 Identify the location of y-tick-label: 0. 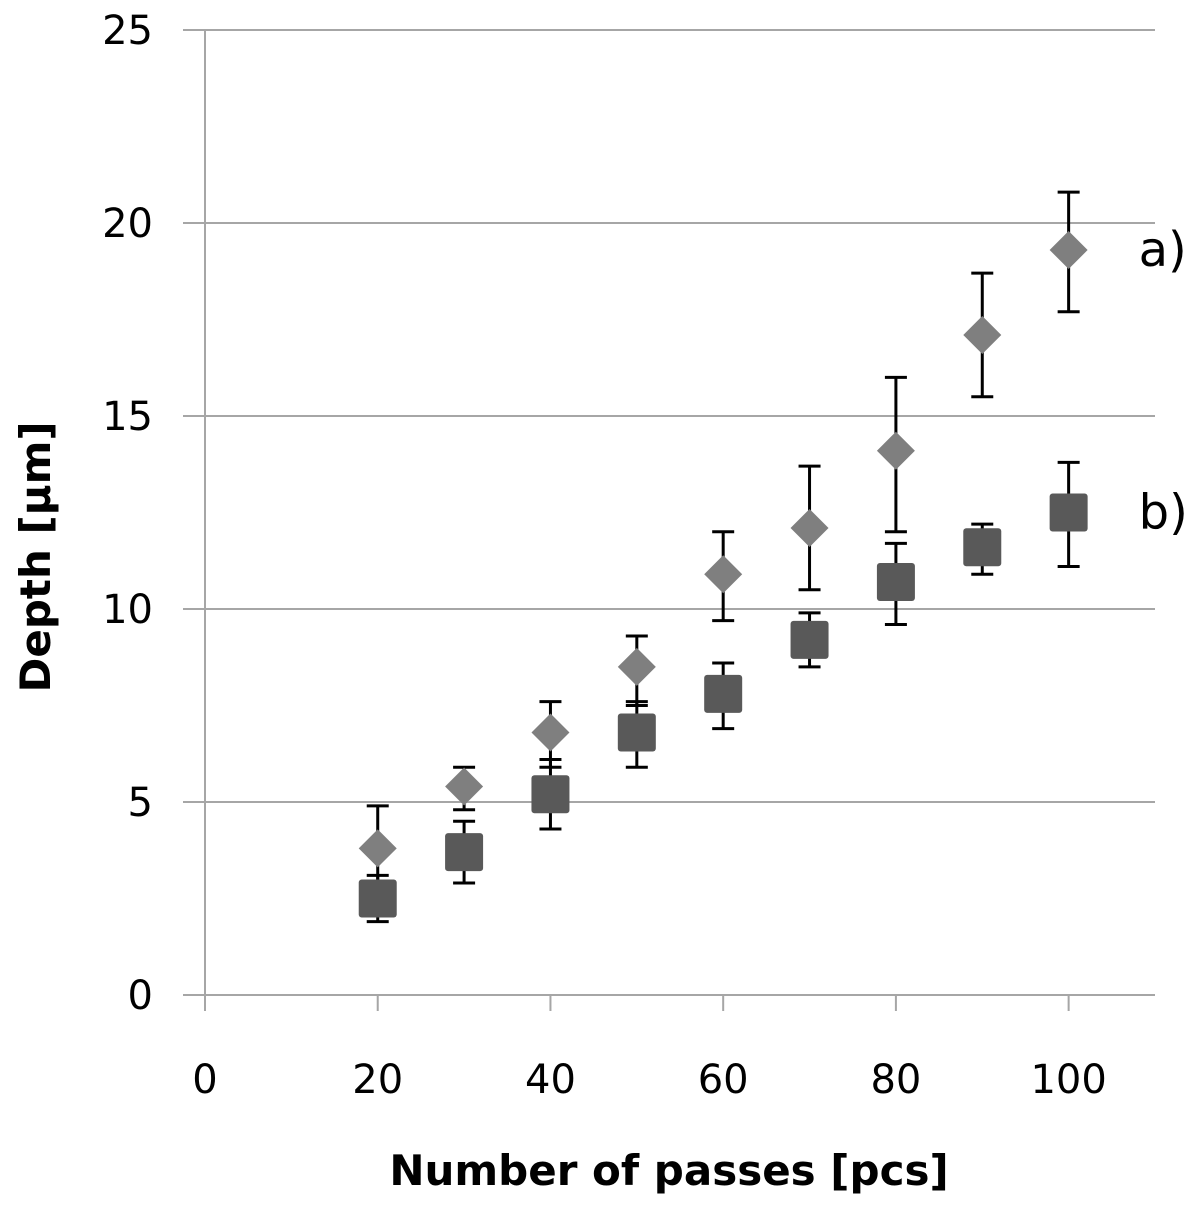
(140, 996).